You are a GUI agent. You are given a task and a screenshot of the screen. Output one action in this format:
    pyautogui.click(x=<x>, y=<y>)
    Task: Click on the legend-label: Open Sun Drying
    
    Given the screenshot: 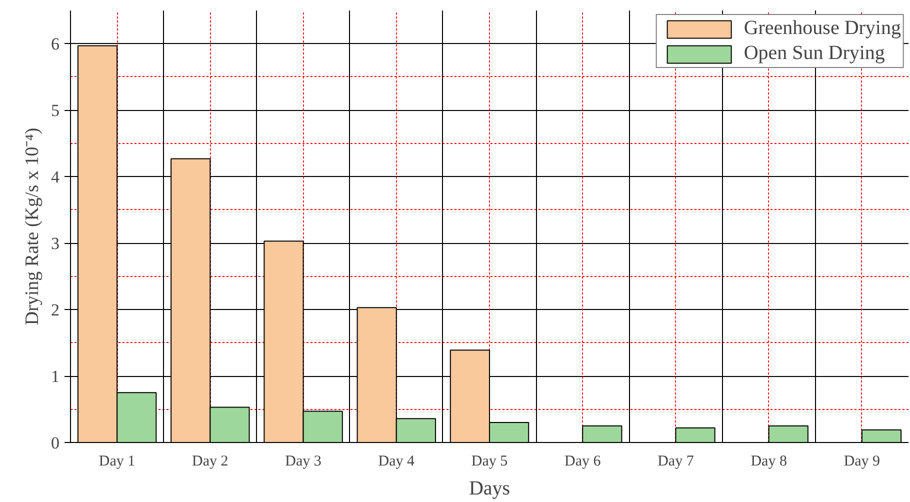 What is the action you would take?
    pyautogui.click(x=814, y=53)
    